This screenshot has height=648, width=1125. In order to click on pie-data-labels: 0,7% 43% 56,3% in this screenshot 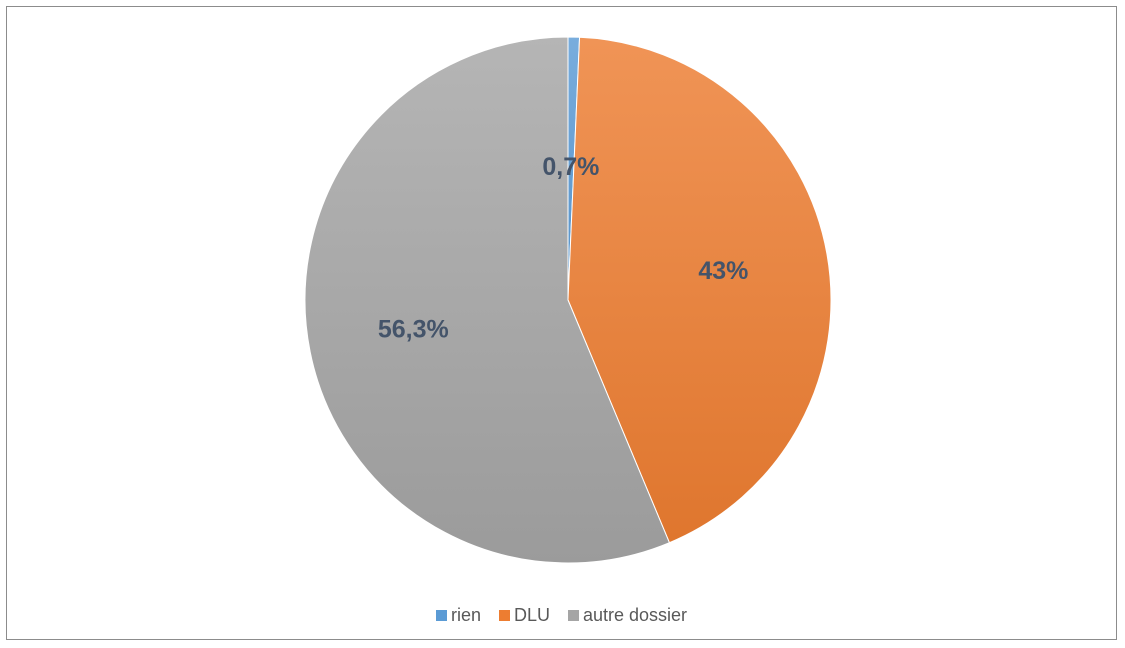, I will do `click(563, 248)`.